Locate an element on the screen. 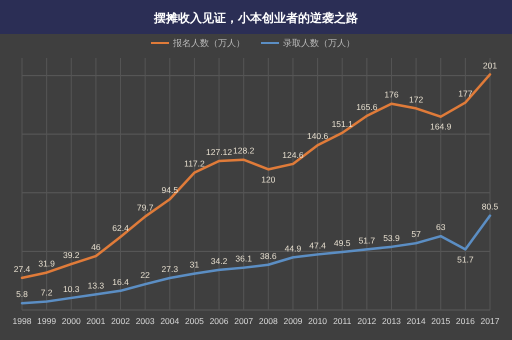 This screenshot has height=340, width=512. x-tick-label: 2003 is located at coordinates (145, 321).